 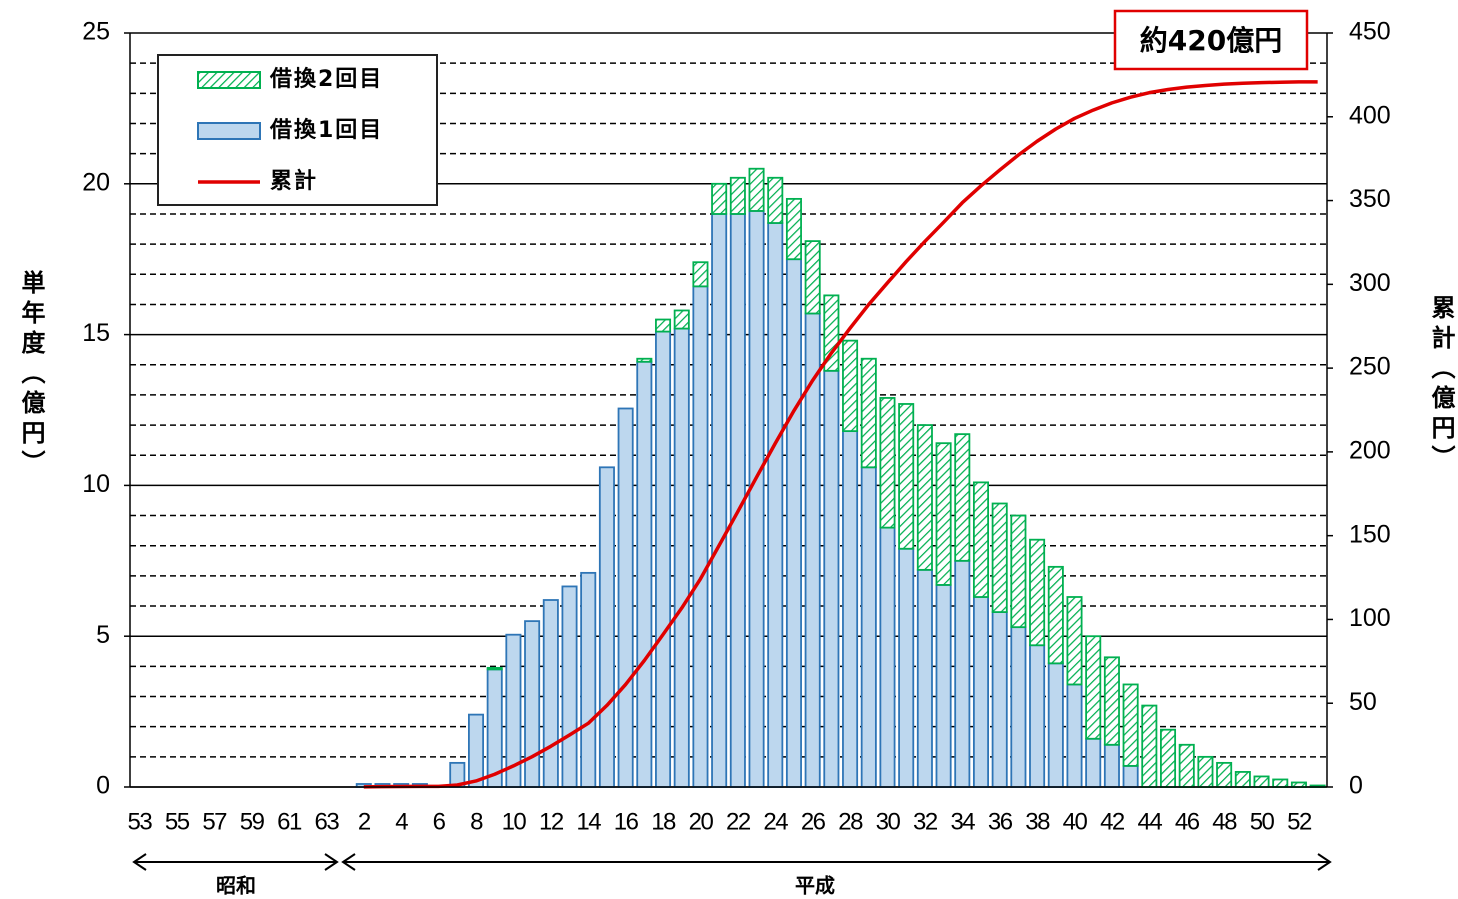 I want to click on x-tick-label: 55, so click(x=177, y=821).